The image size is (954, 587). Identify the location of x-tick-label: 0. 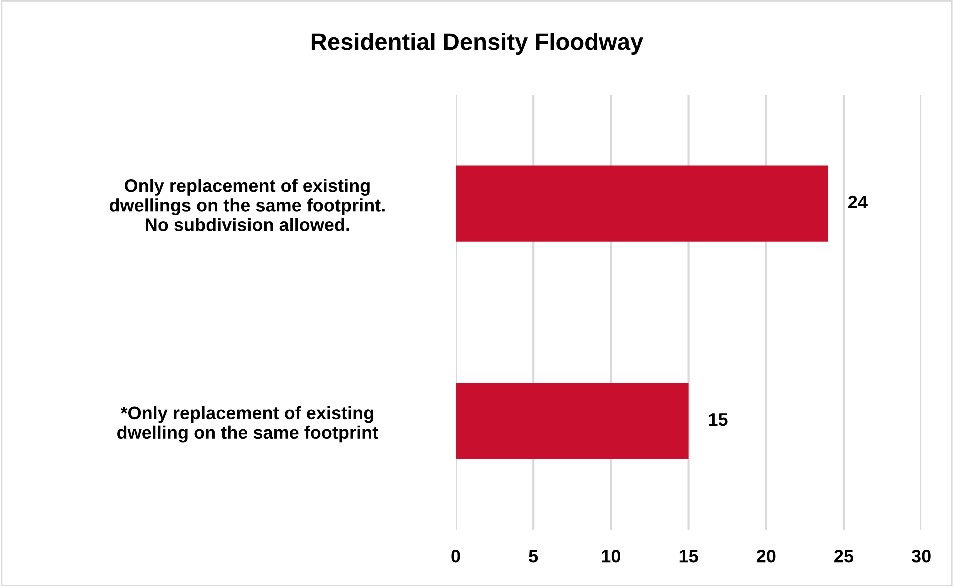
(456, 556).